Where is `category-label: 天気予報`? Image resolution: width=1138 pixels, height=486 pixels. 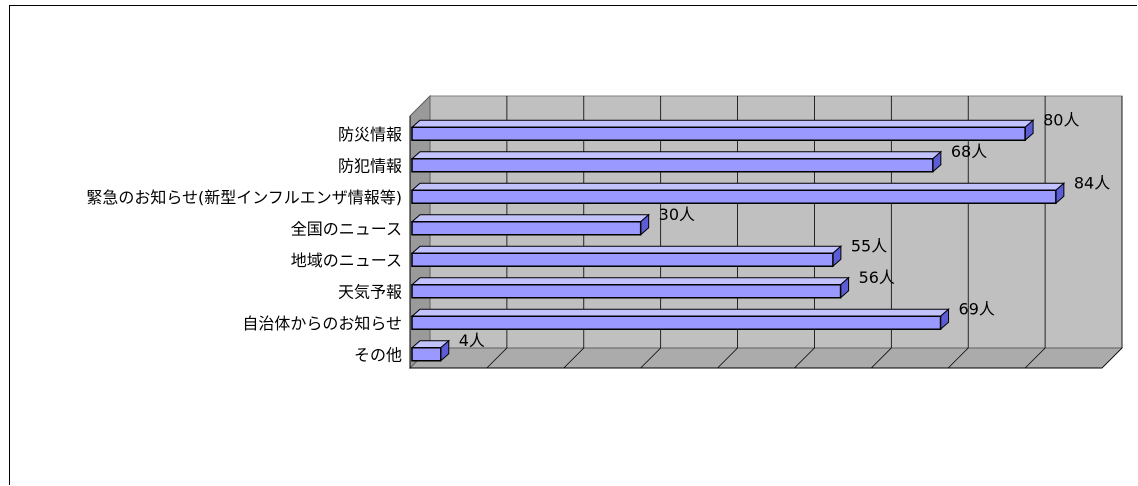
category-label: 天気予報 is located at coordinates (370, 291).